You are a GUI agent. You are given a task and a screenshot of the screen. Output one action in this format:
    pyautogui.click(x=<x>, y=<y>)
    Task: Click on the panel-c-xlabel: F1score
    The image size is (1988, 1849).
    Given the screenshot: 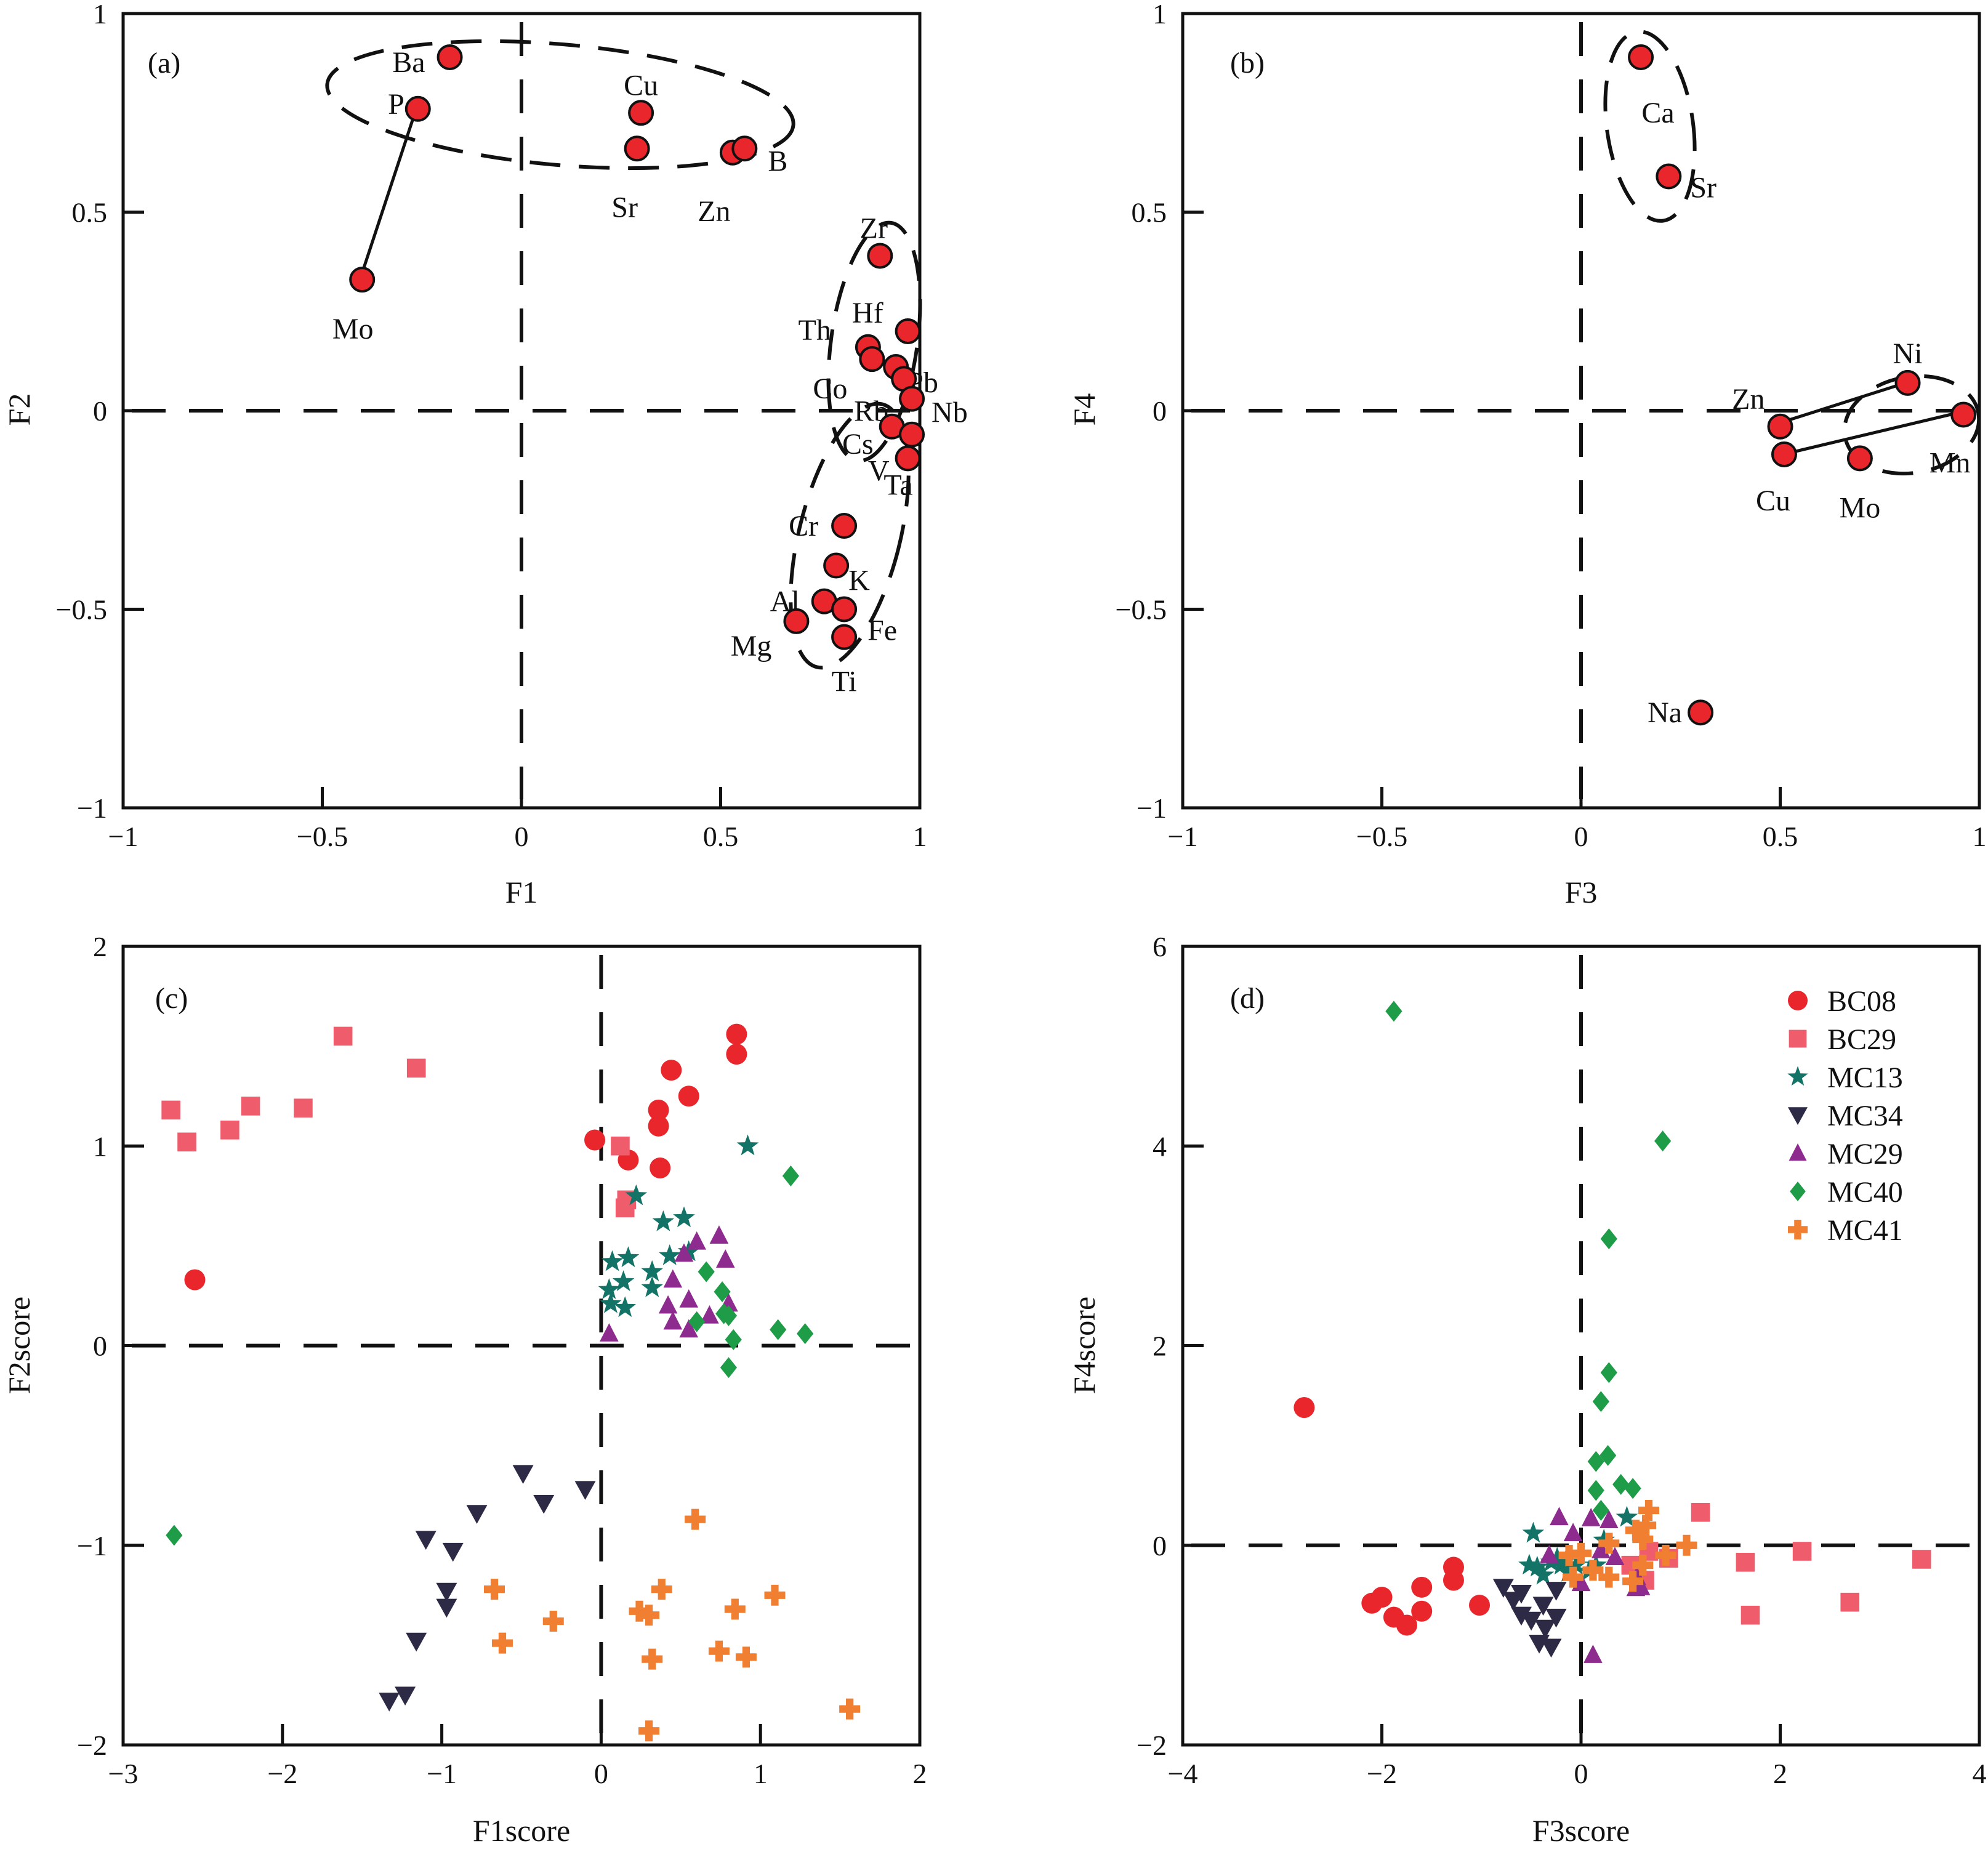 What is the action you would take?
    pyautogui.click(x=521, y=1830)
    